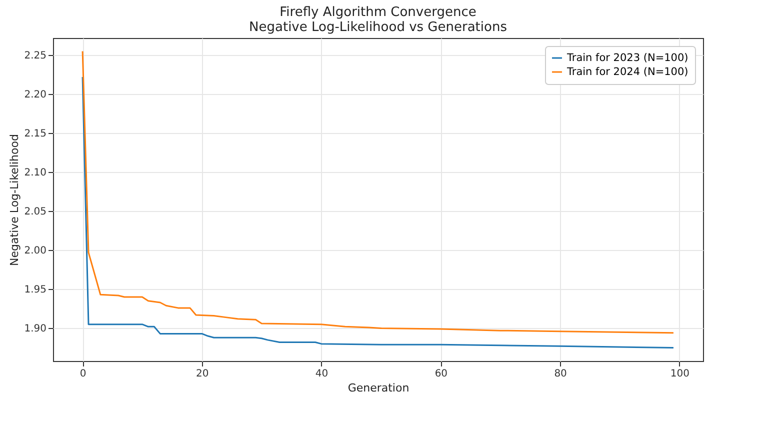 The image size is (774, 437). I want to click on chart-title: Firefly Algorithm Convergence, so click(378, 12).